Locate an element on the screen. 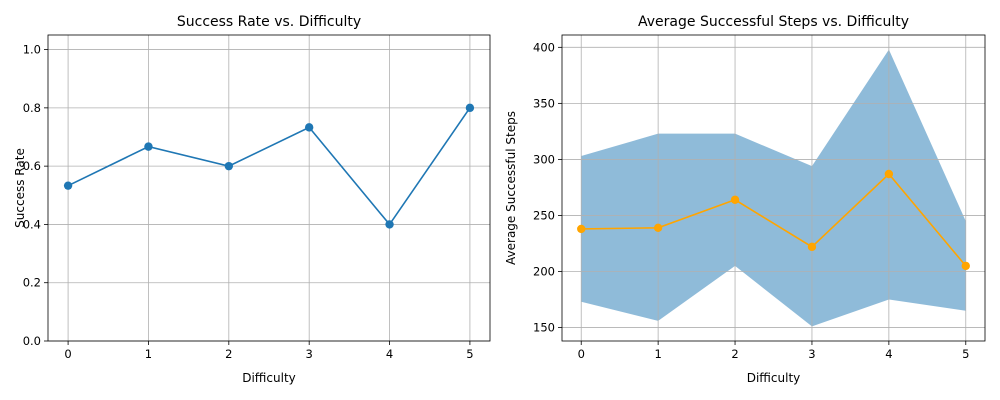 The image size is (1000, 400). y-tick-label: 0.6 is located at coordinates (32, 166).